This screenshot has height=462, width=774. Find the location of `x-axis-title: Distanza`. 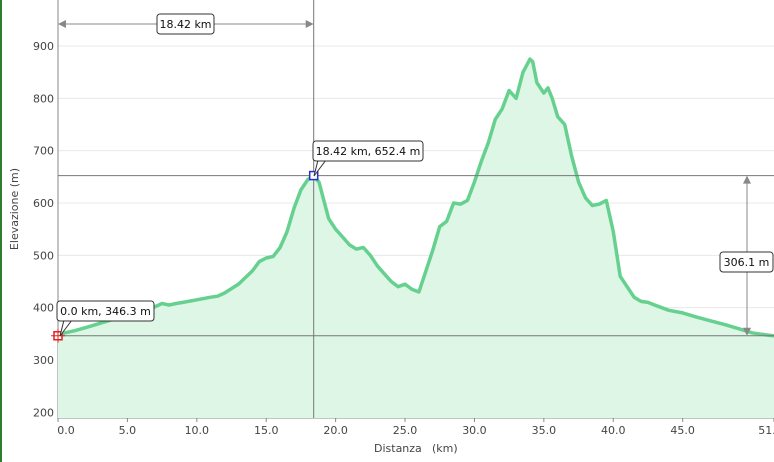

x-axis-title: Distanza is located at coordinates (398, 448).